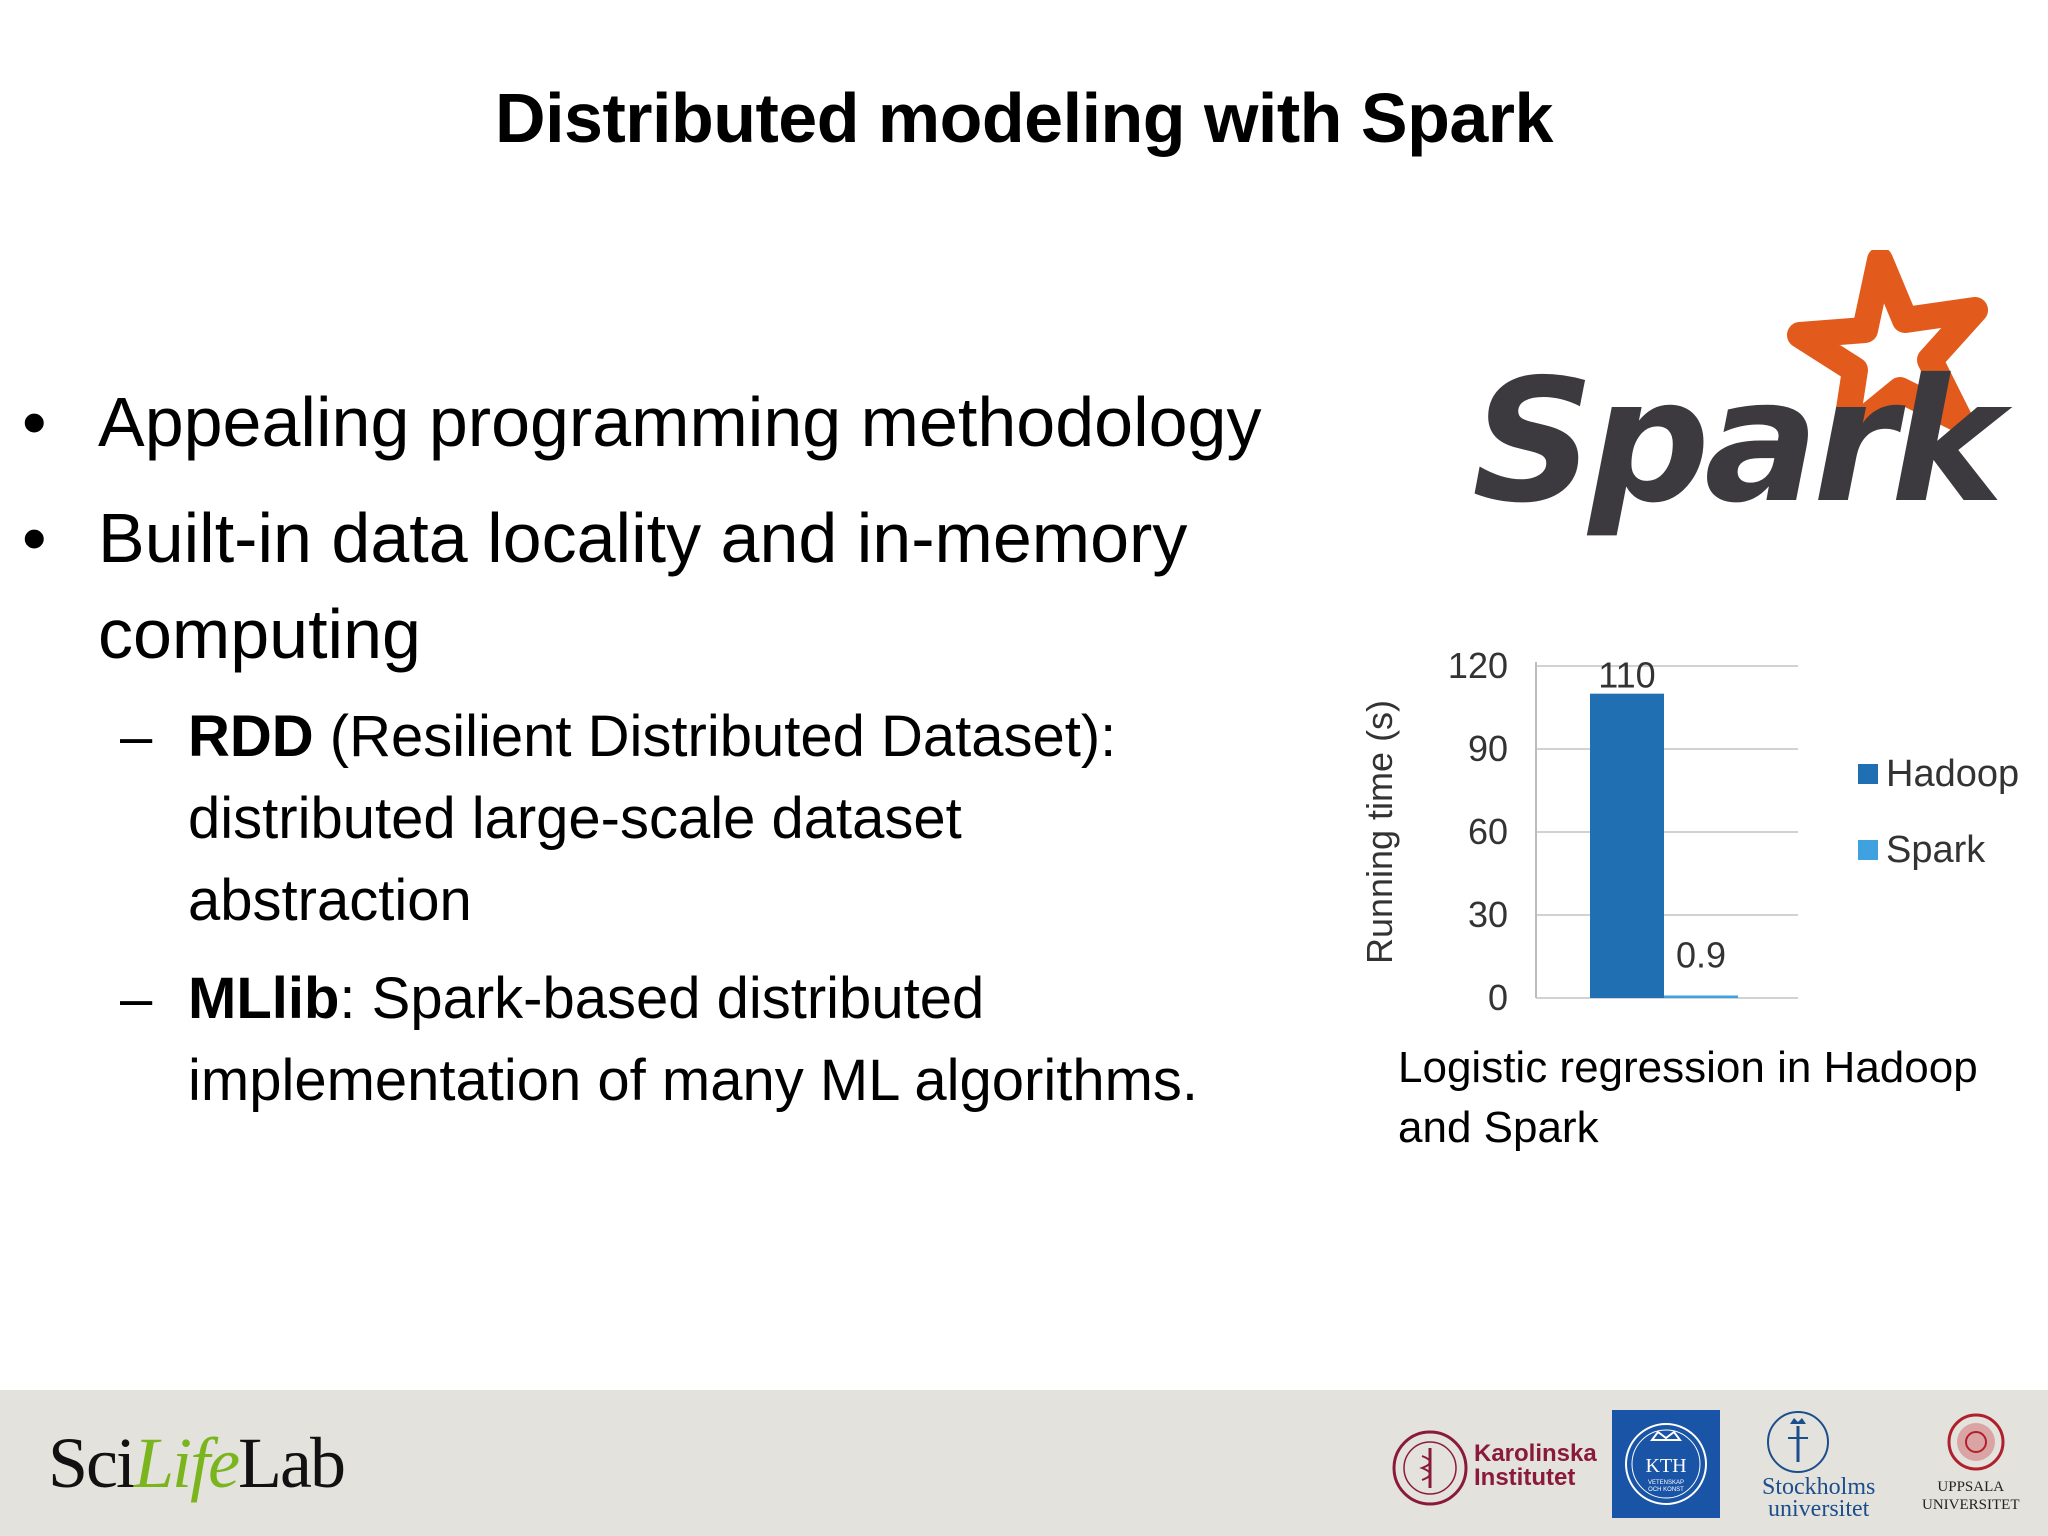 This screenshot has height=1536, width=2048. Describe the element at coordinates (187, 1463) in the screenshot. I see `logo-part: Life` at that location.